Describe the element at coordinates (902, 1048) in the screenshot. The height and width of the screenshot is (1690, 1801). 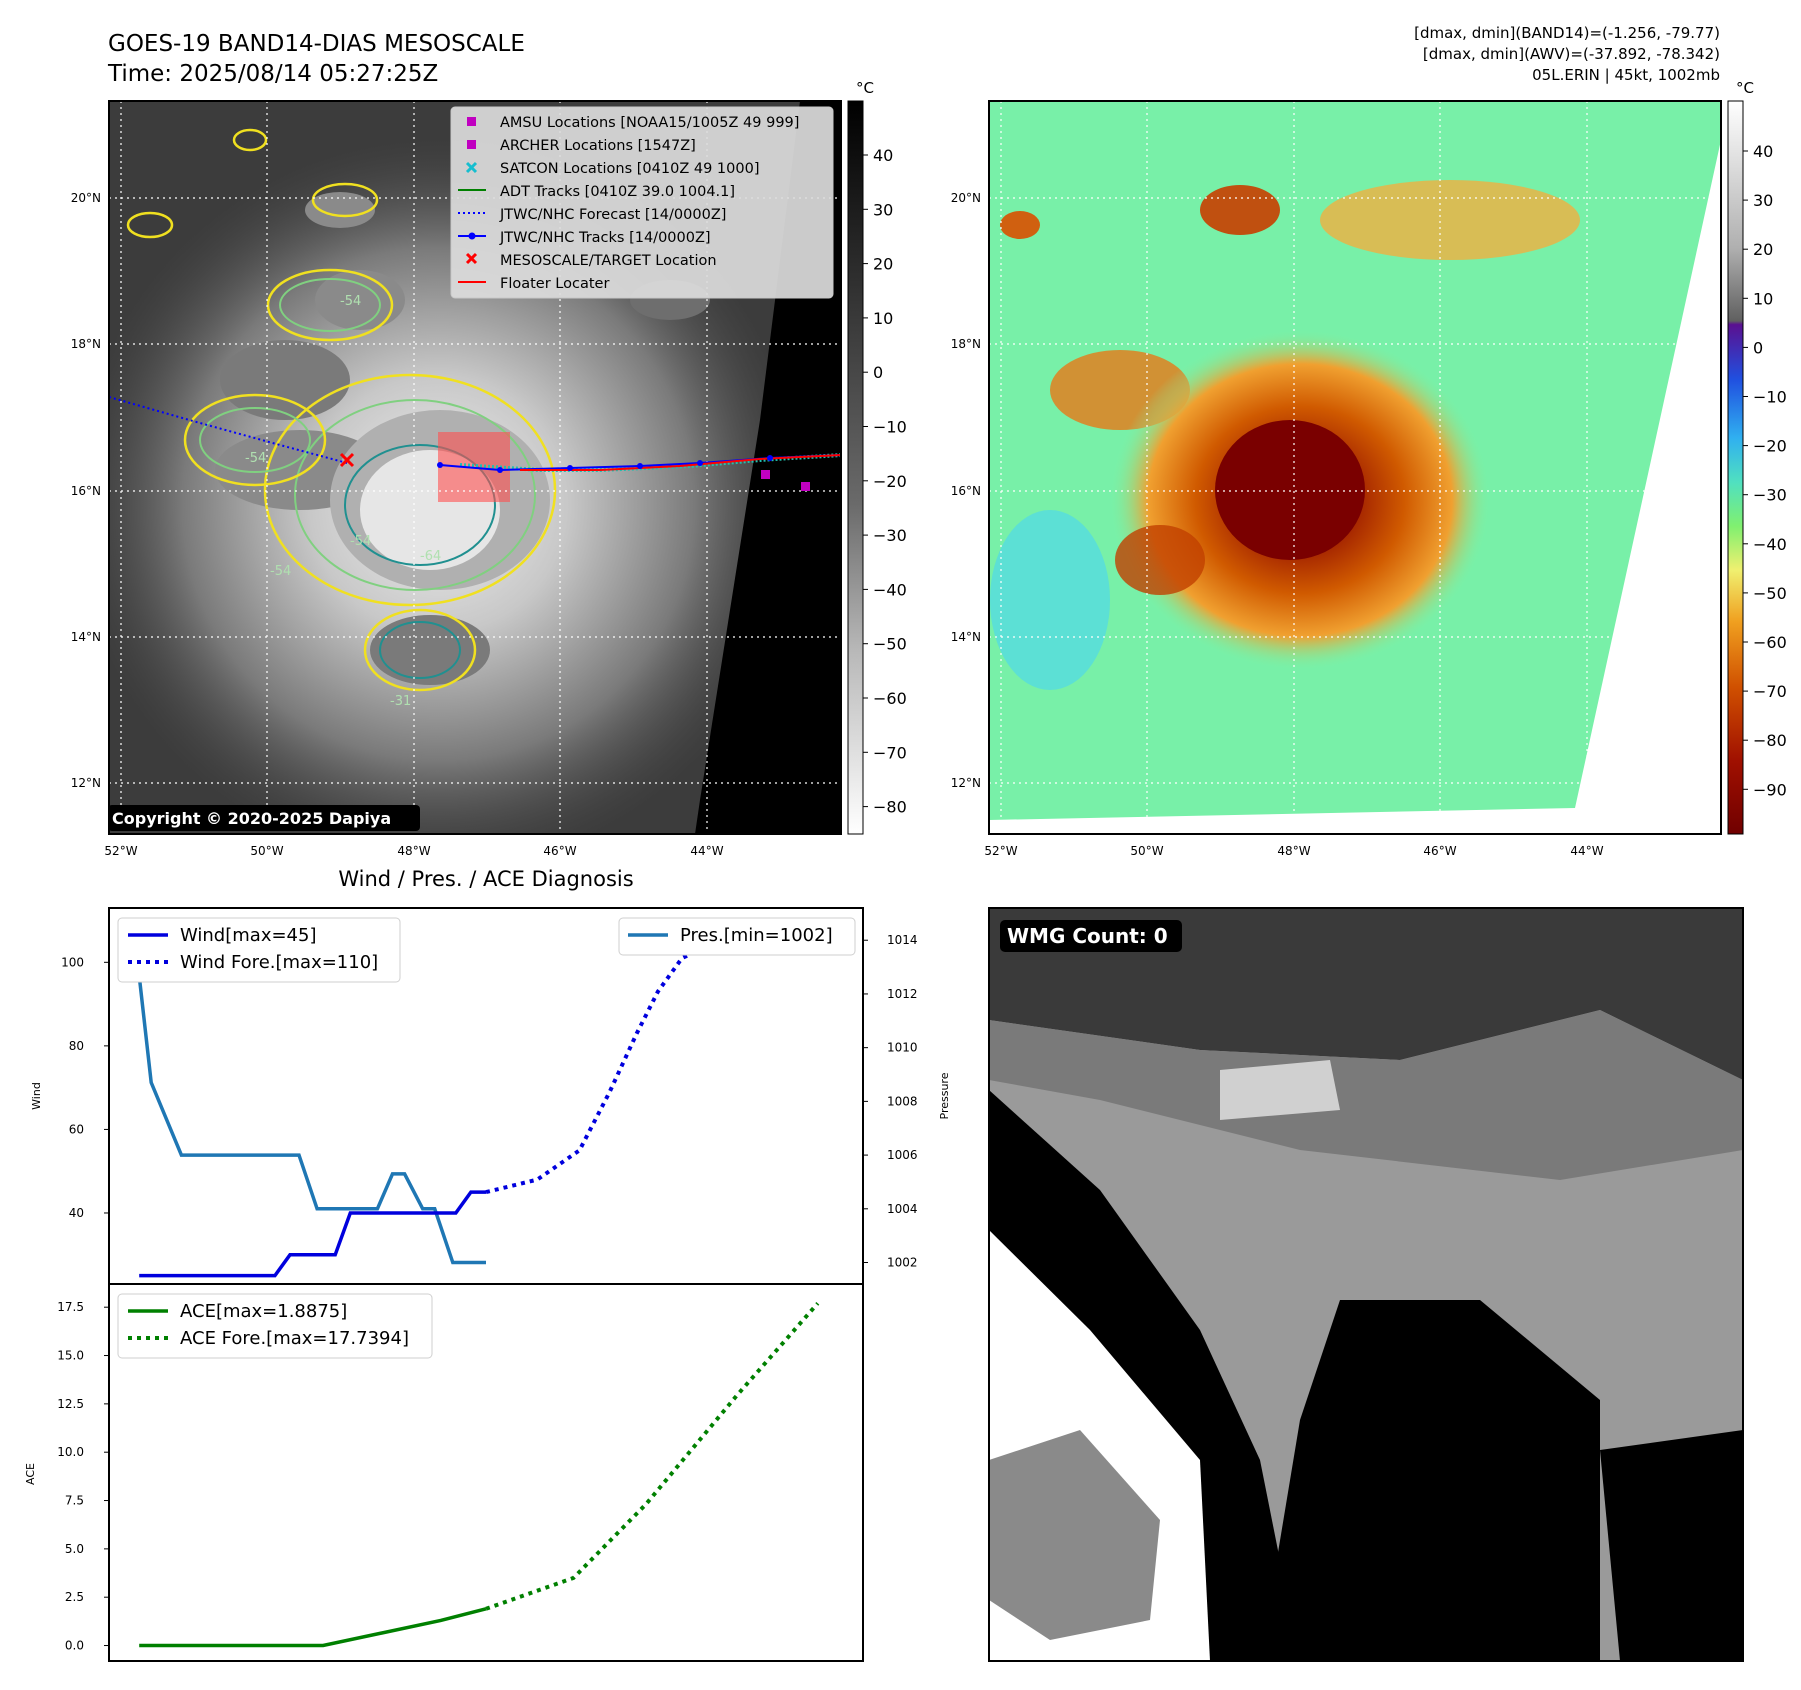
I see `pressure-tick-label: 1010` at that location.